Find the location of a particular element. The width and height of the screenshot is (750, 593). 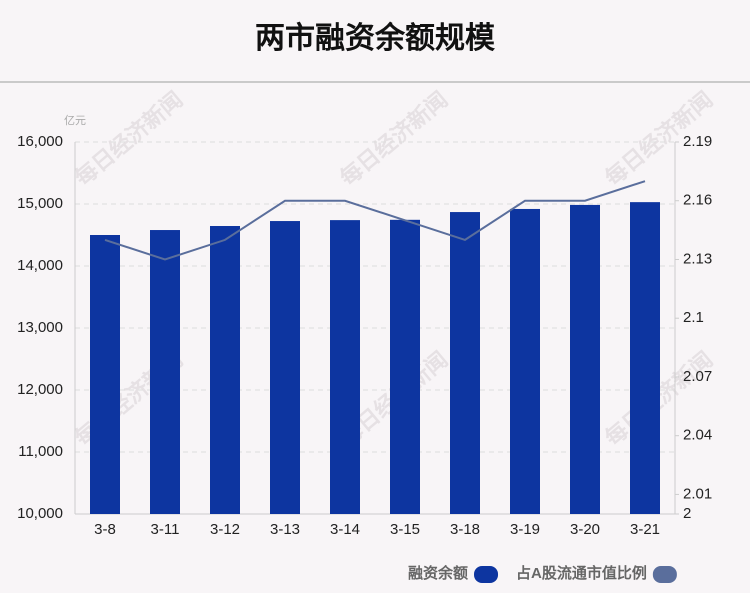

y2-tick-label: 2 is located at coordinates (687, 513).